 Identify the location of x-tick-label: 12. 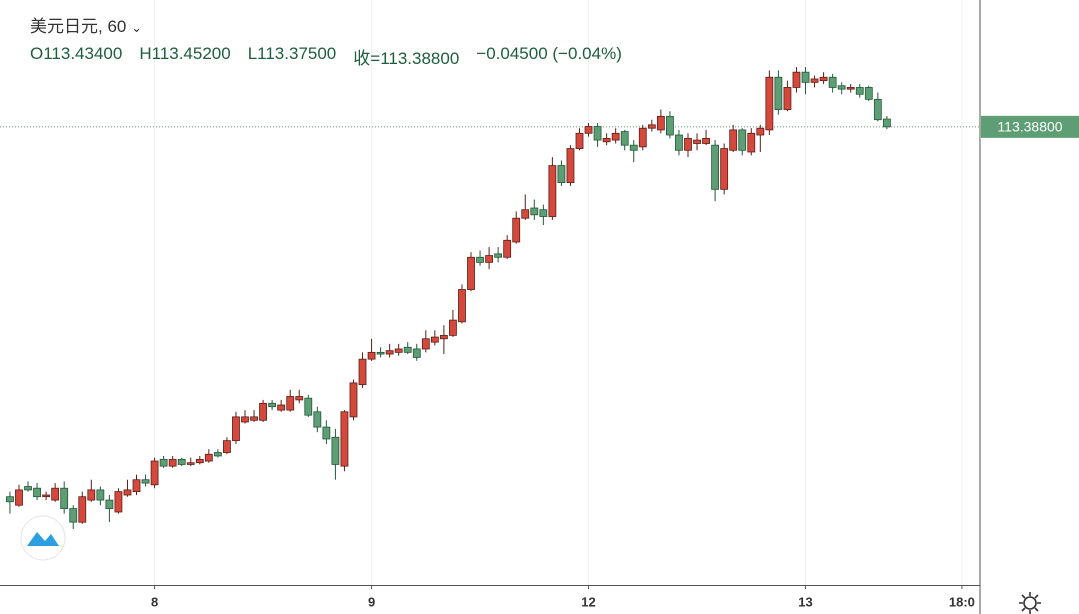
(588, 601).